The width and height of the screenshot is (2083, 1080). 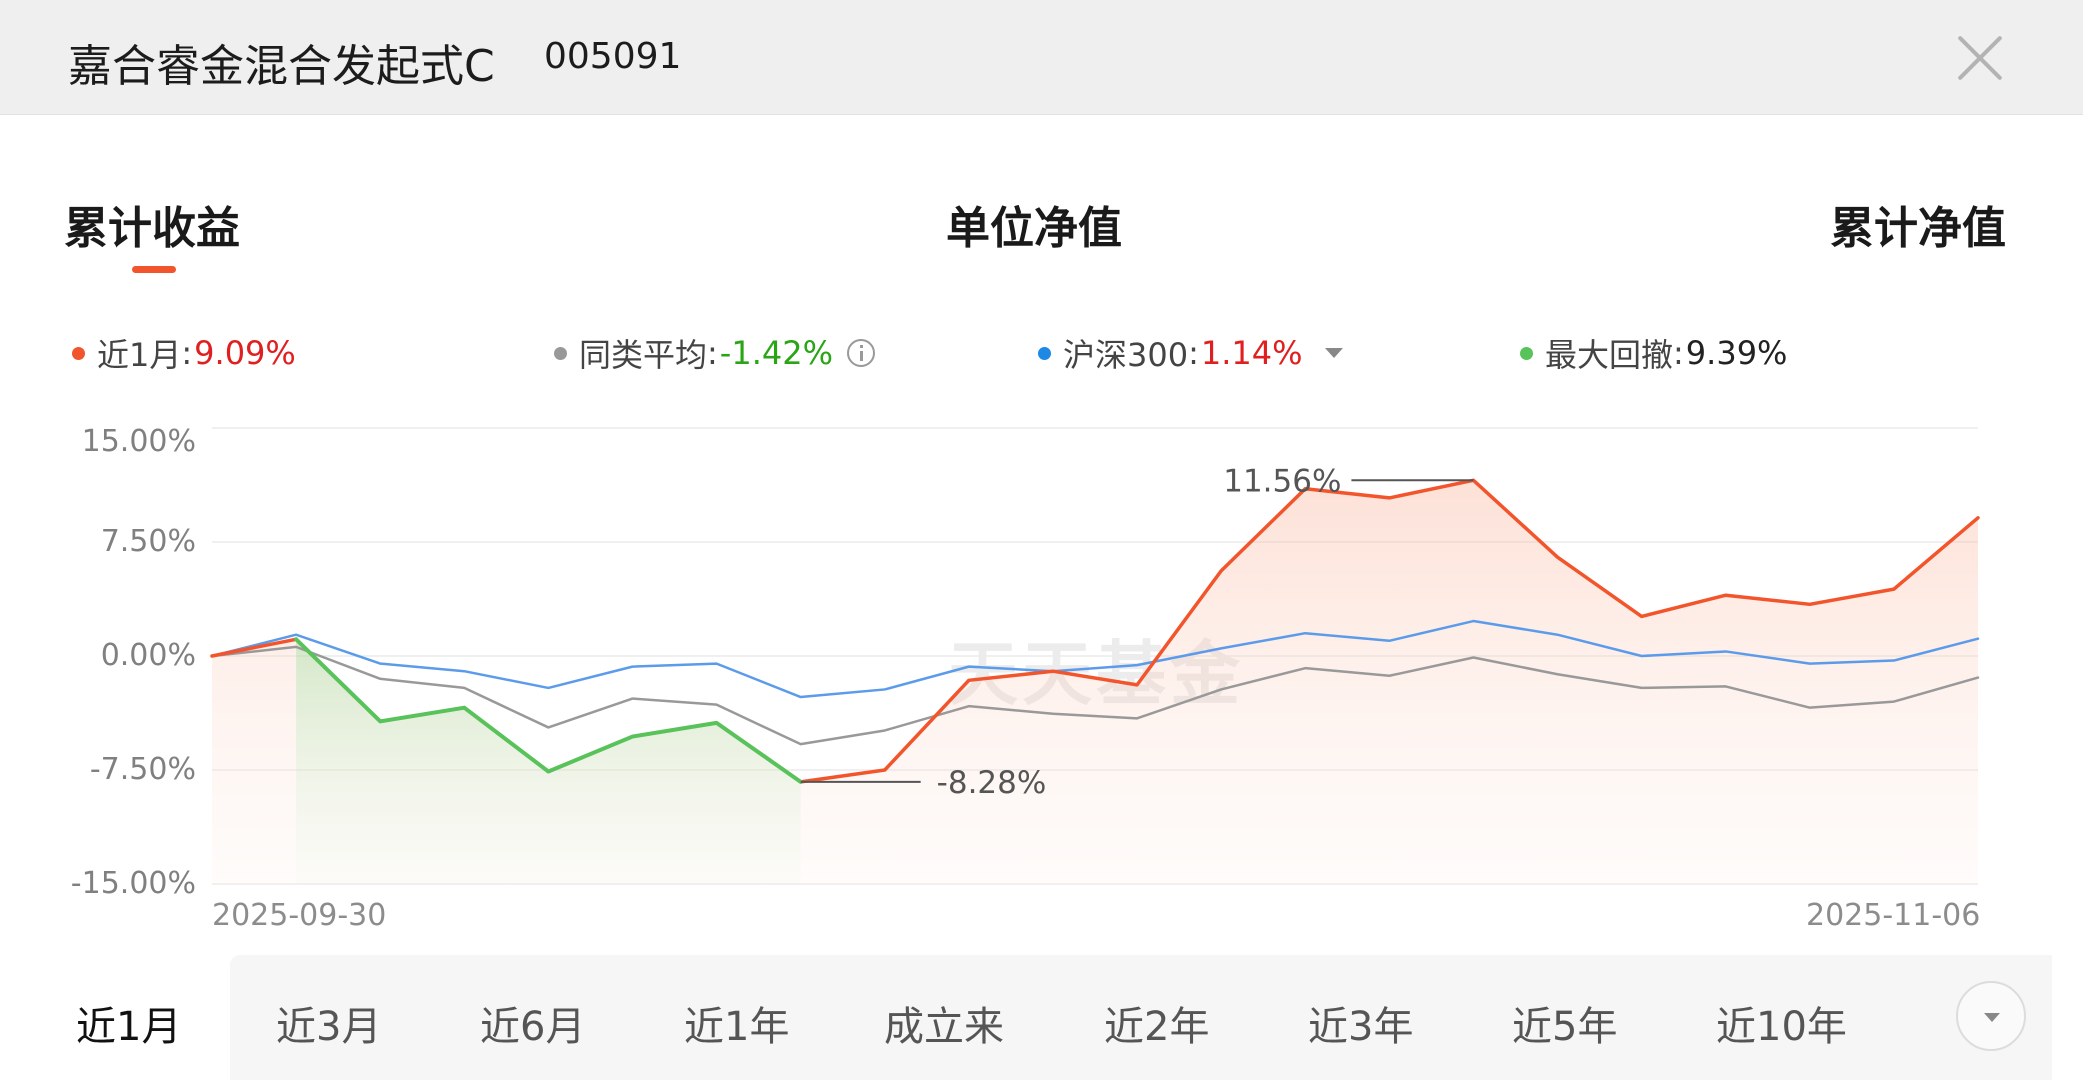 I want to click on period-selector, so click(x=1141, y=1017).